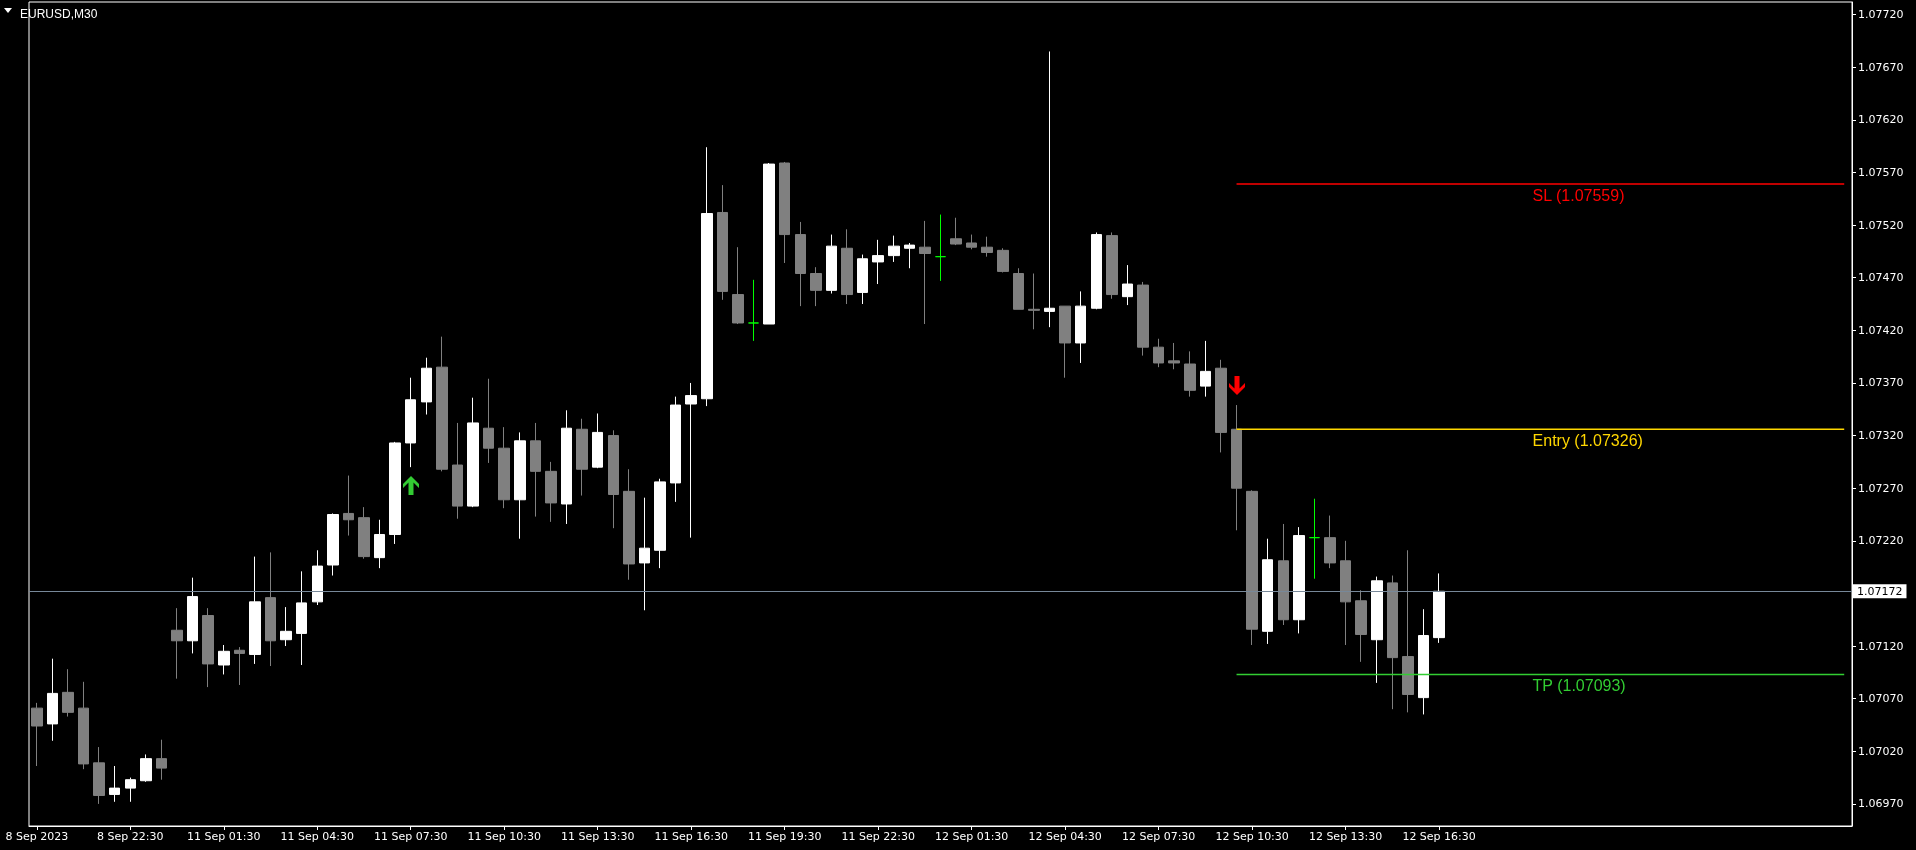 This screenshot has height=850, width=1916. I want to click on x-tick-label: 8 Sep 22:30, so click(130, 836).